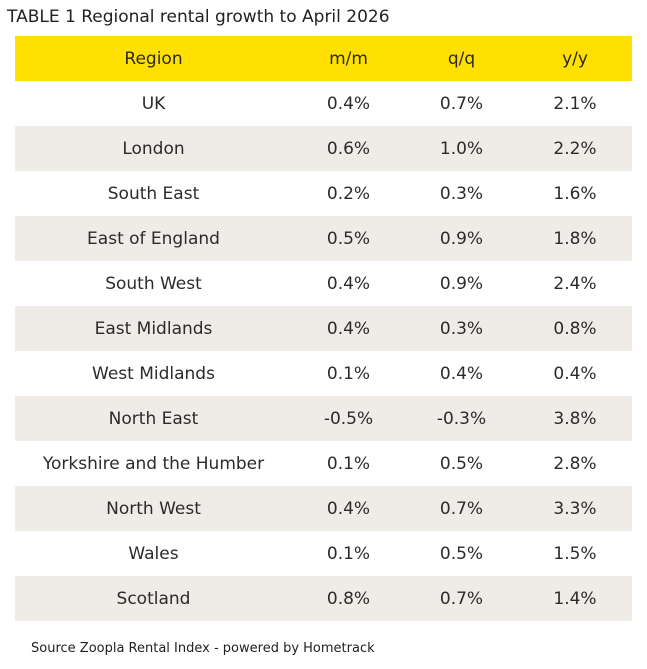 The width and height of the screenshot is (647, 669). Describe the element at coordinates (575, 148) in the screenshot. I see `yy-cell: 2.2%` at that location.